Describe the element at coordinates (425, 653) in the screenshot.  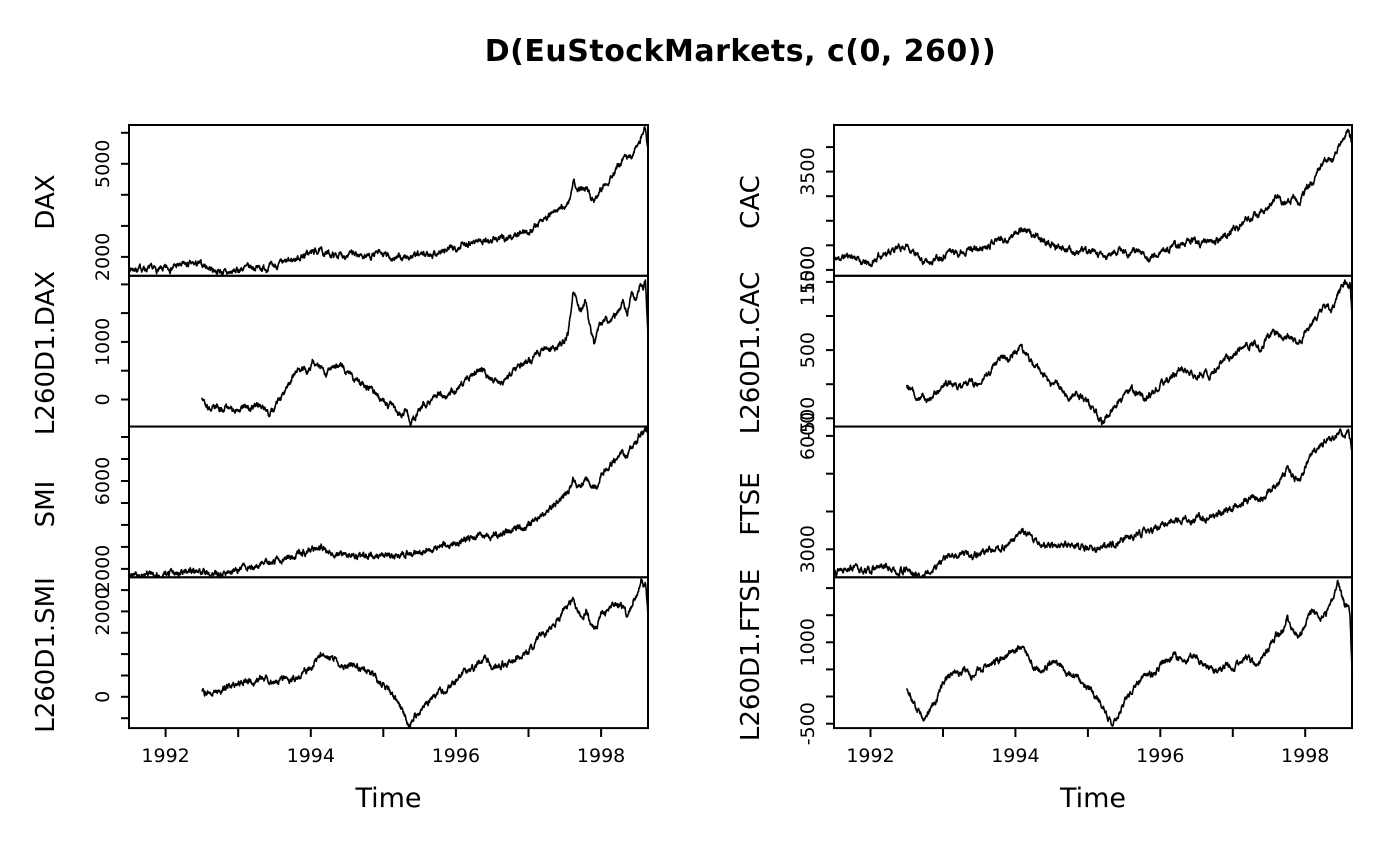
I see `series-line-L260D1.SMI` at that location.